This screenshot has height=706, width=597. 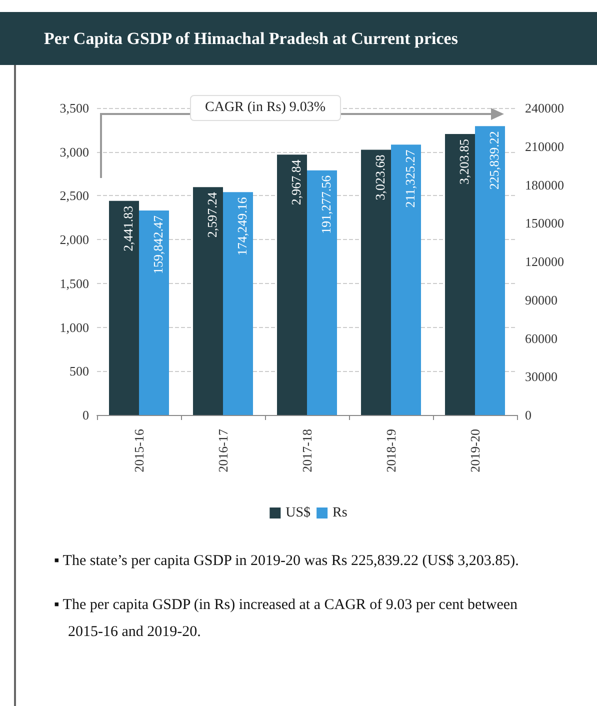 I want to click on chart-title: Per Capita GSDP of Himachal Pradesh at Current prices, so click(x=298, y=38).